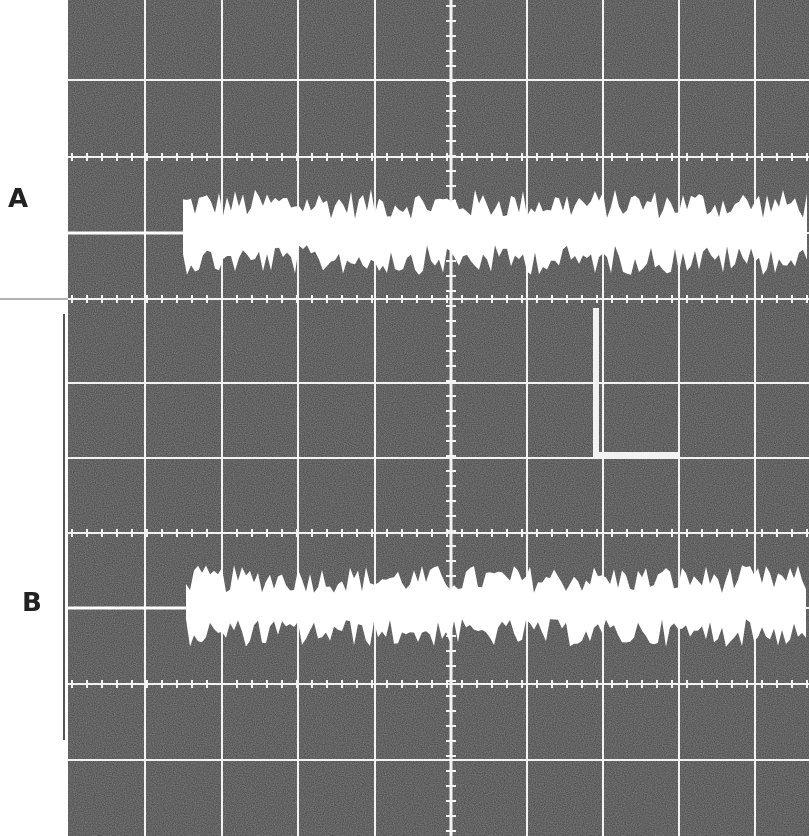 The height and width of the screenshot is (836, 809). I want to click on trace-a, so click(437, 232).